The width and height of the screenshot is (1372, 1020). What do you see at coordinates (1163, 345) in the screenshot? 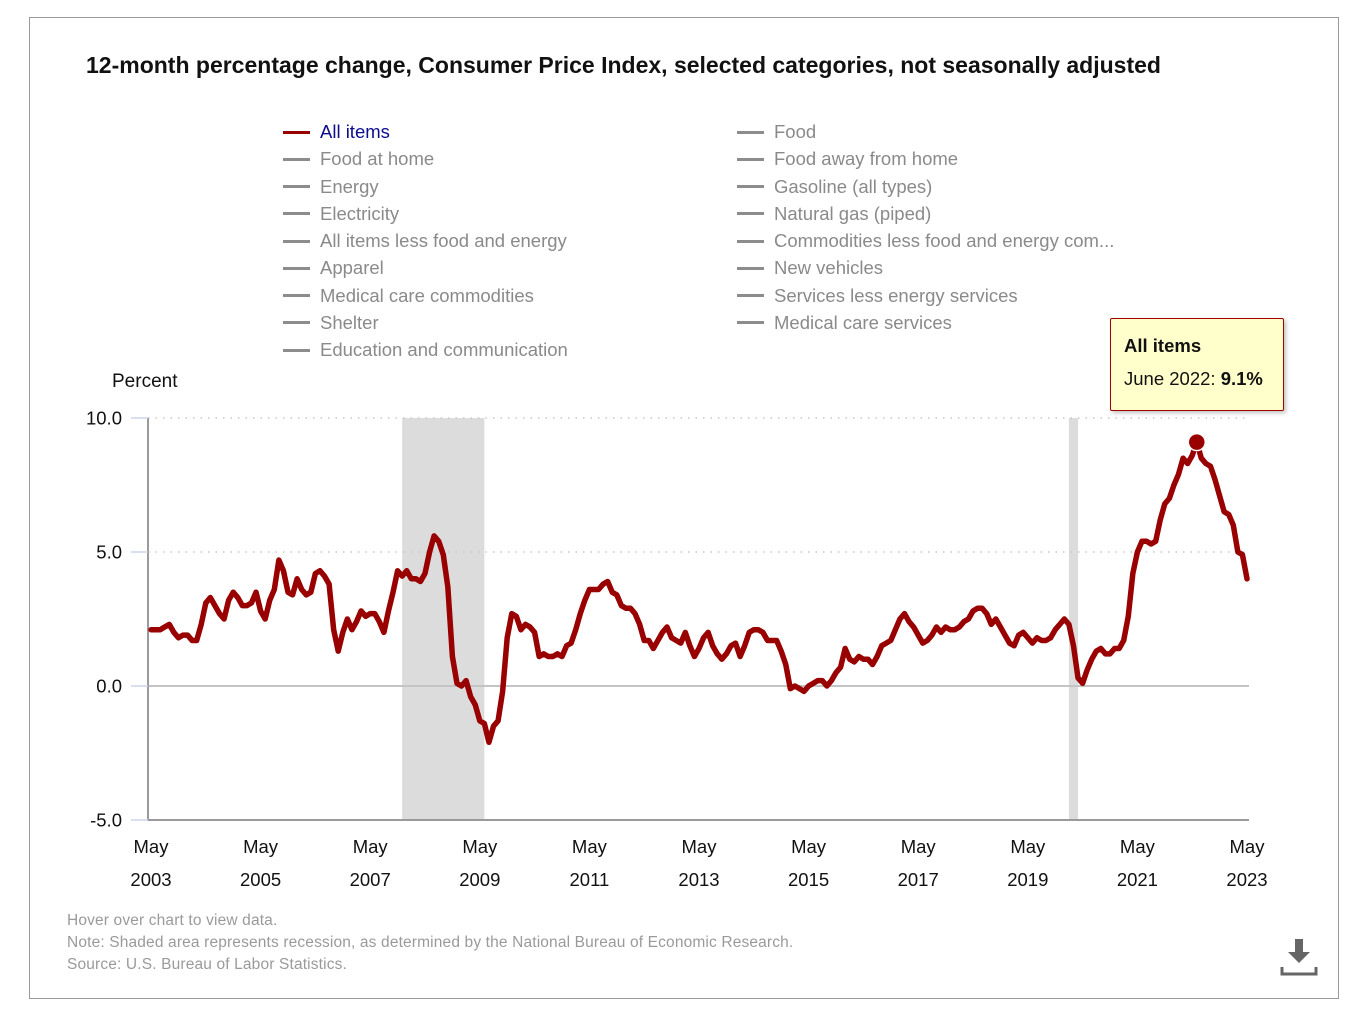
I see `tooltip-series-name: All items` at bounding box center [1163, 345].